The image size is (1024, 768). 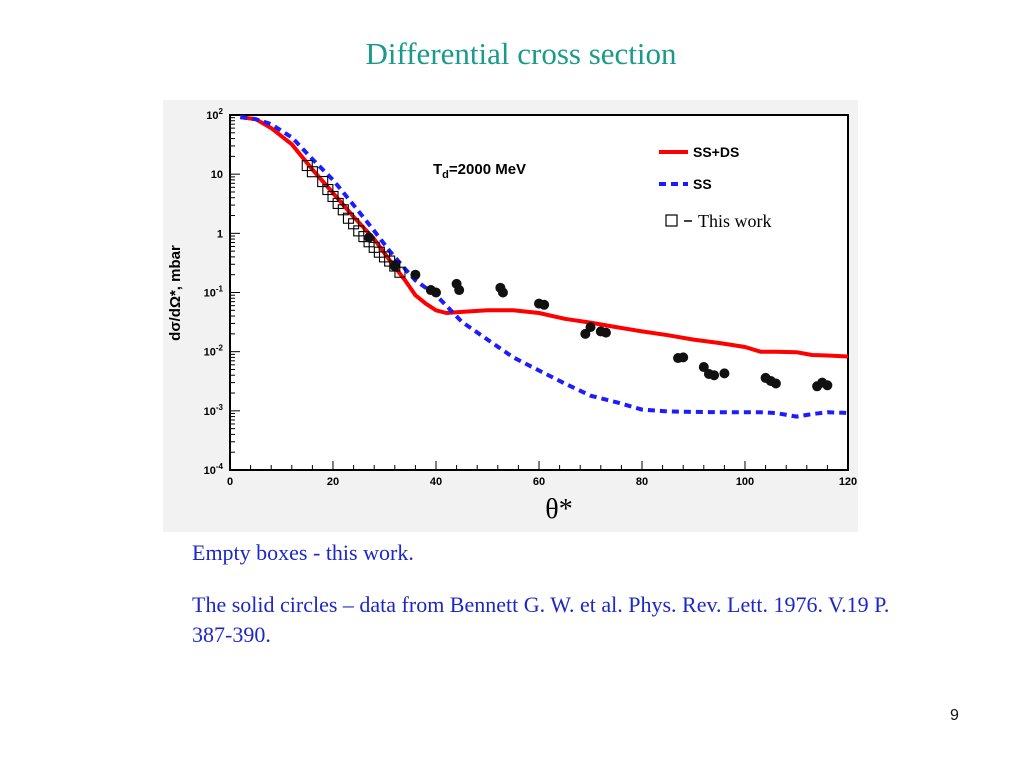 What do you see at coordinates (220, 289) in the screenshot?
I see `y-tick-exponent: -1` at bounding box center [220, 289].